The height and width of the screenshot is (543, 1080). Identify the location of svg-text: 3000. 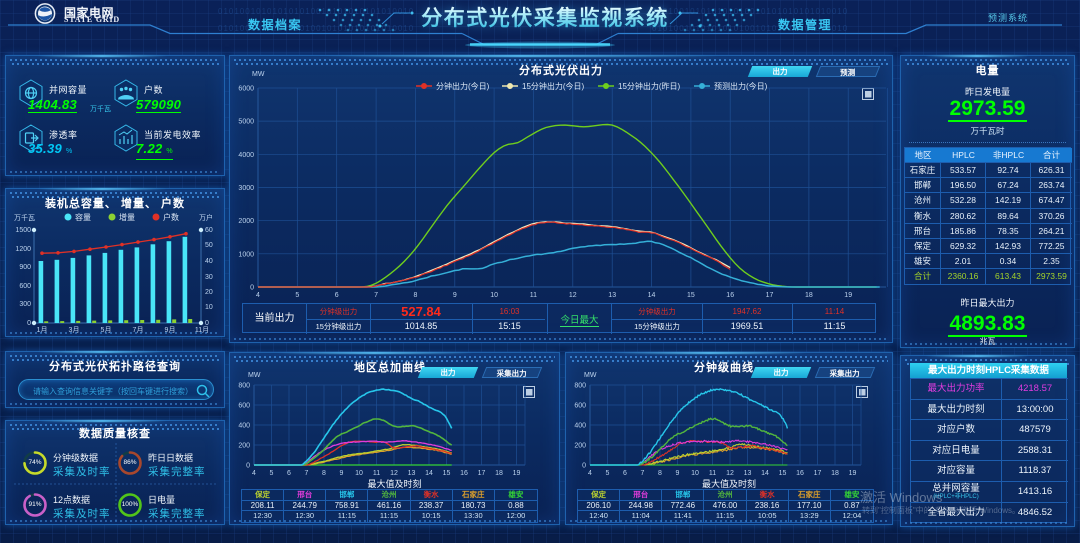
(246, 188).